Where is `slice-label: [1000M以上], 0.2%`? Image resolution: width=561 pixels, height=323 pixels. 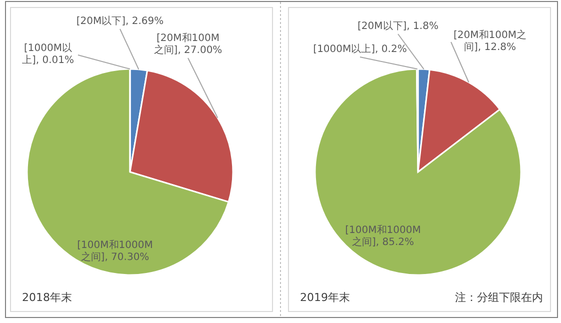 slice-label: [1000M以上], 0.2% is located at coordinates (360, 50).